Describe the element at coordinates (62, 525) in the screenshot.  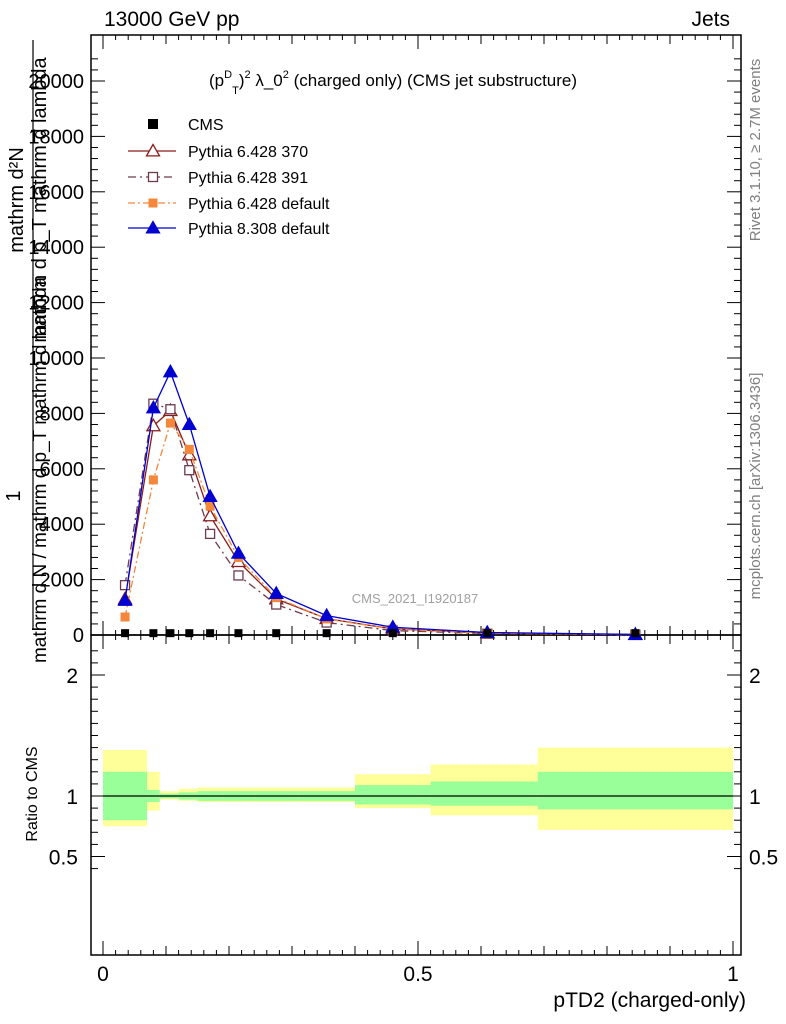
I see `y-tick-label: 4000` at that location.